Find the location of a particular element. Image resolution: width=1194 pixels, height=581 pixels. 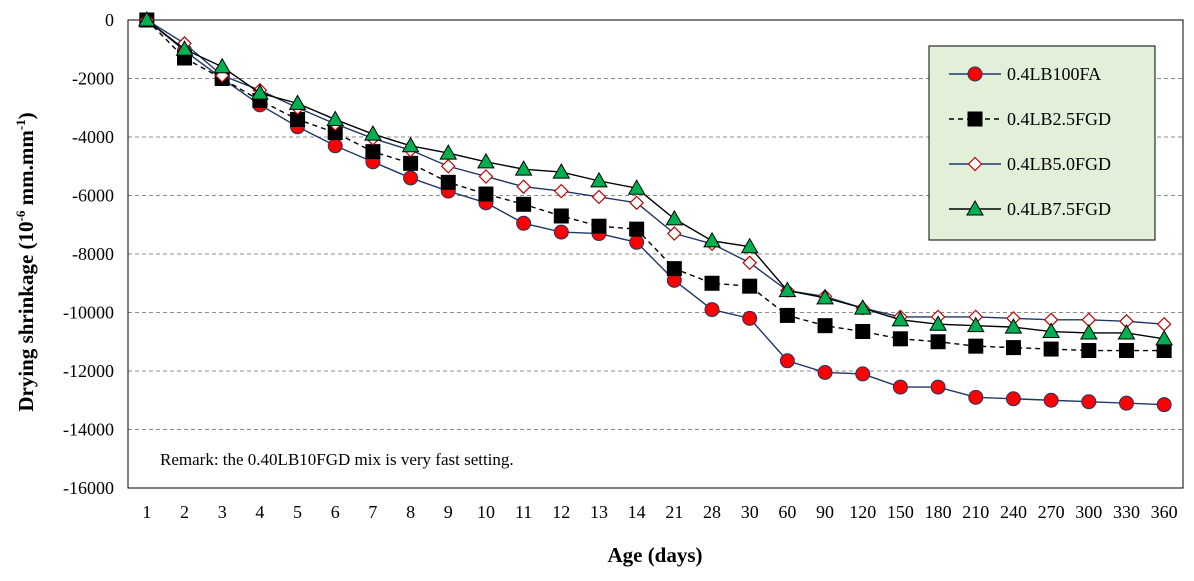

legend-entry: 0.4LB5.0FGD is located at coordinates (1030, 164).